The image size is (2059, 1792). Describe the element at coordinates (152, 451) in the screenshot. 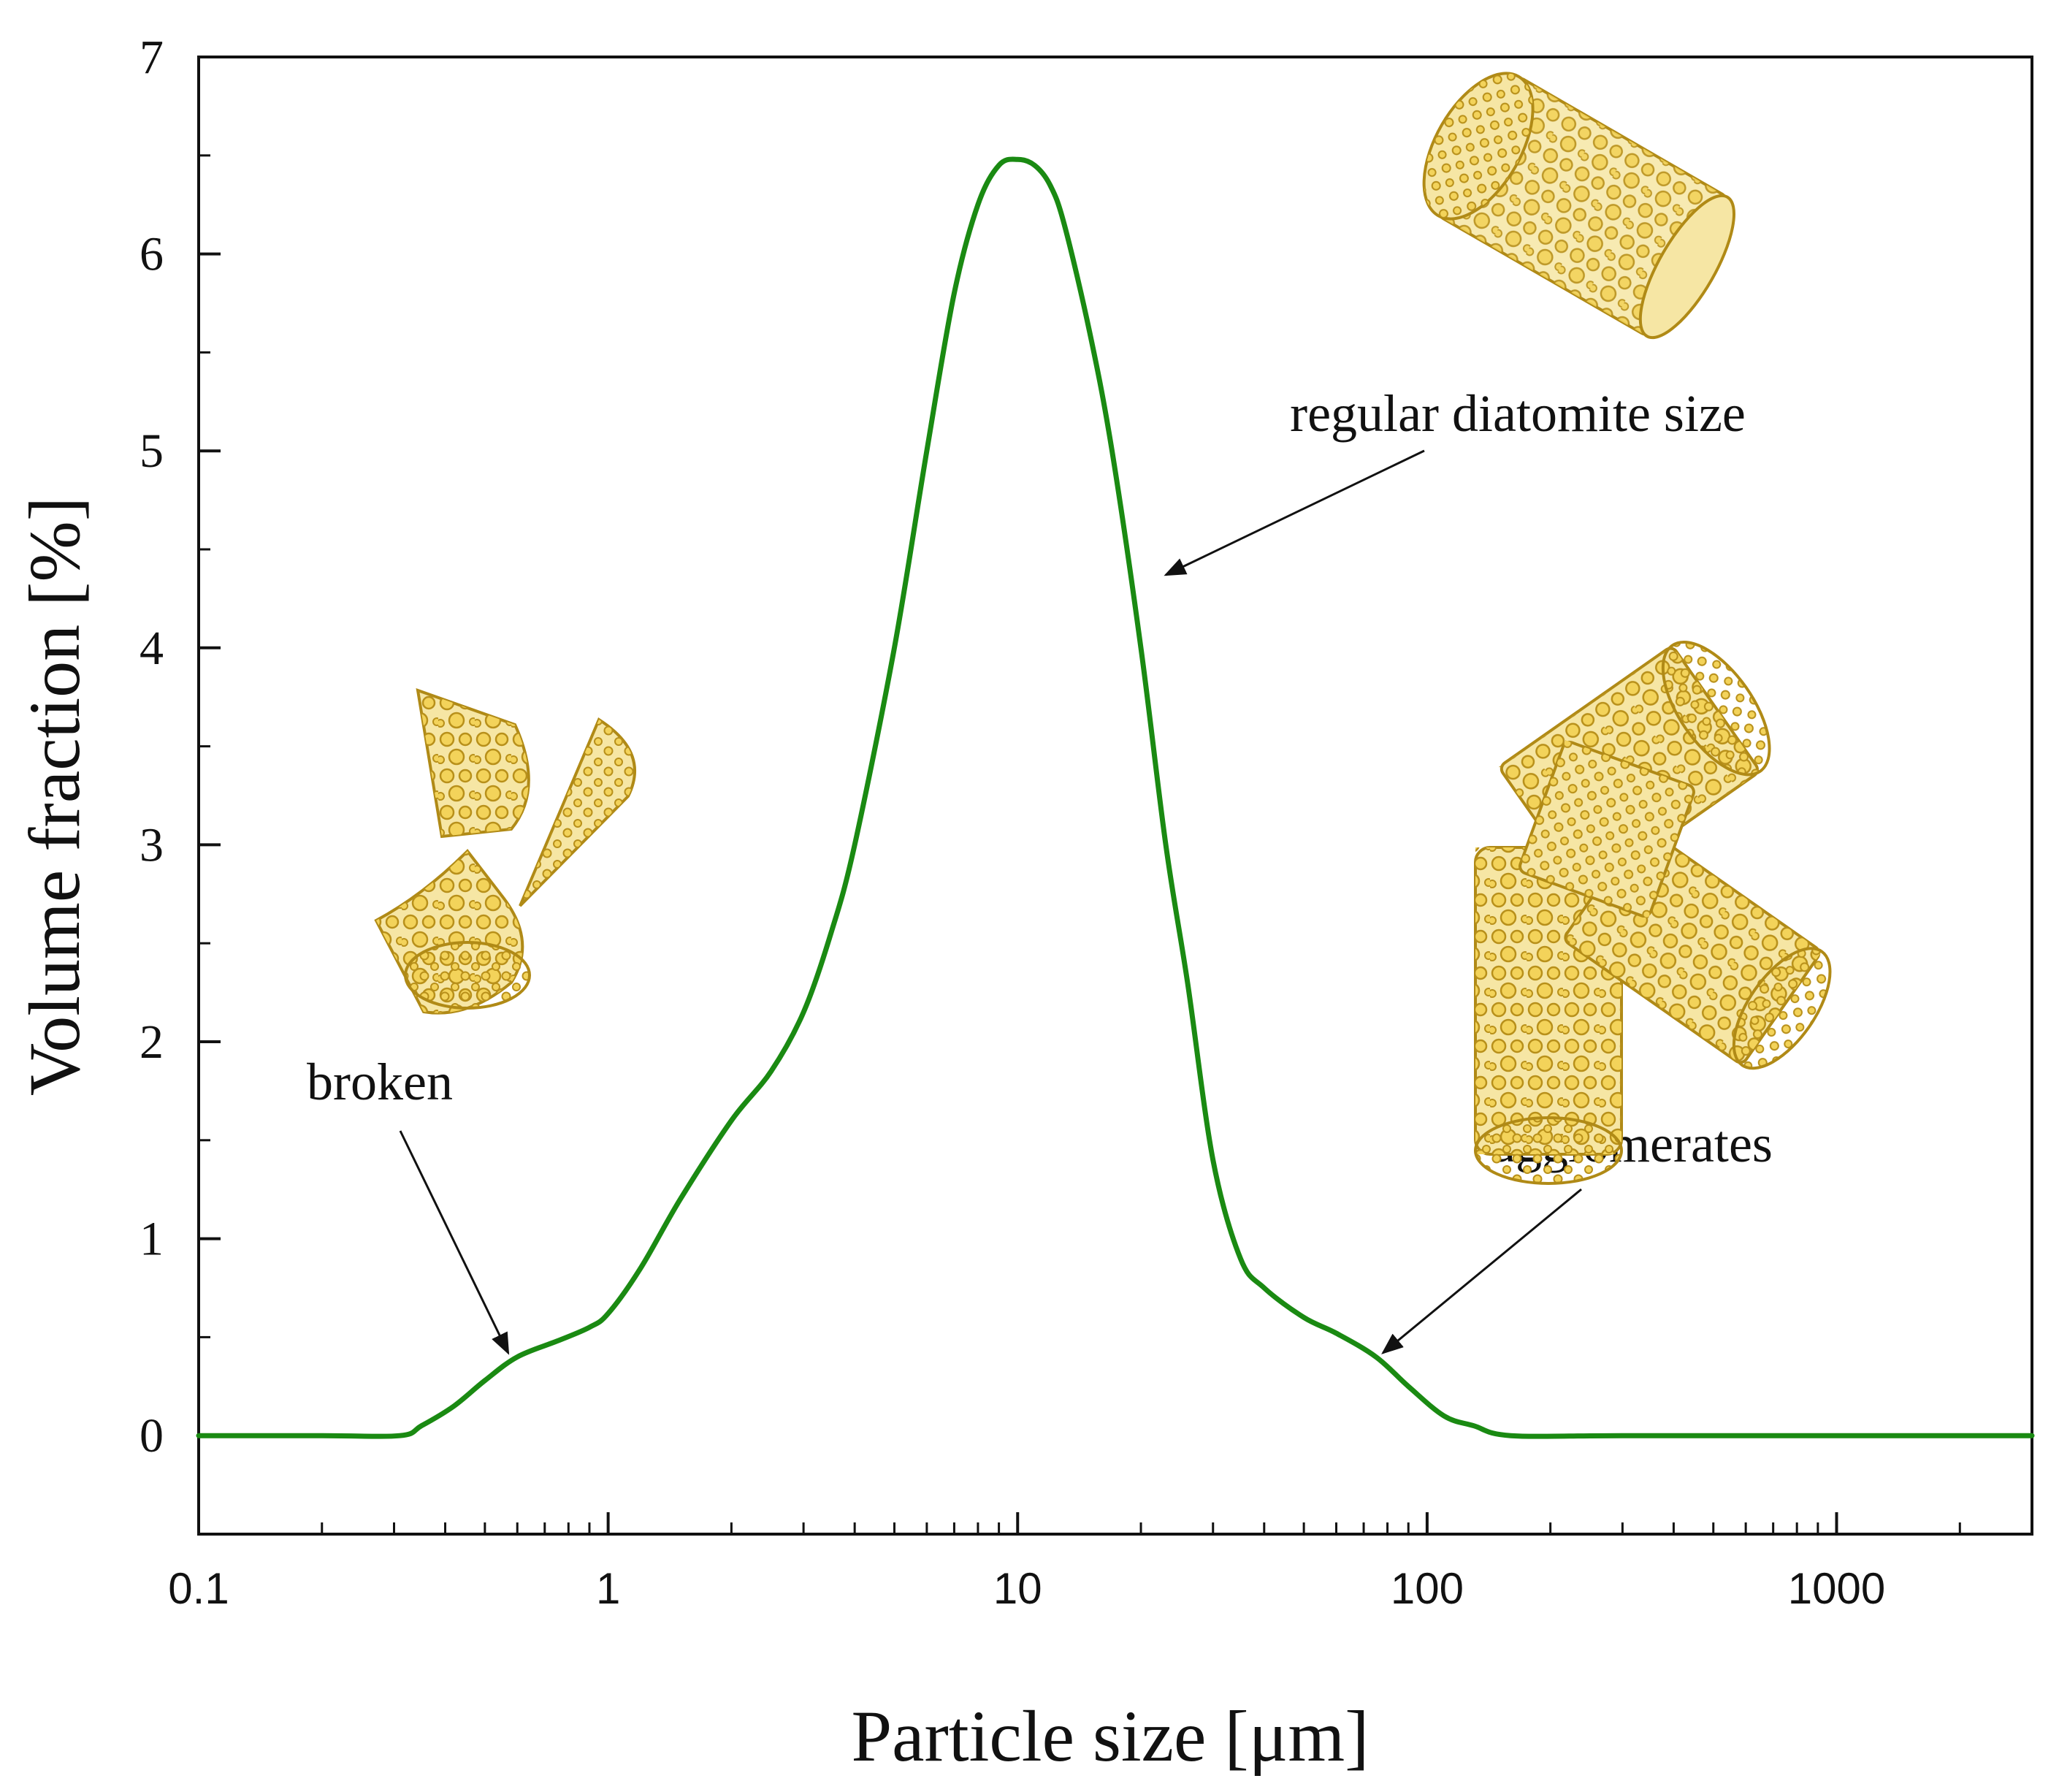

I see `y-tick-label-5: 5` at that location.